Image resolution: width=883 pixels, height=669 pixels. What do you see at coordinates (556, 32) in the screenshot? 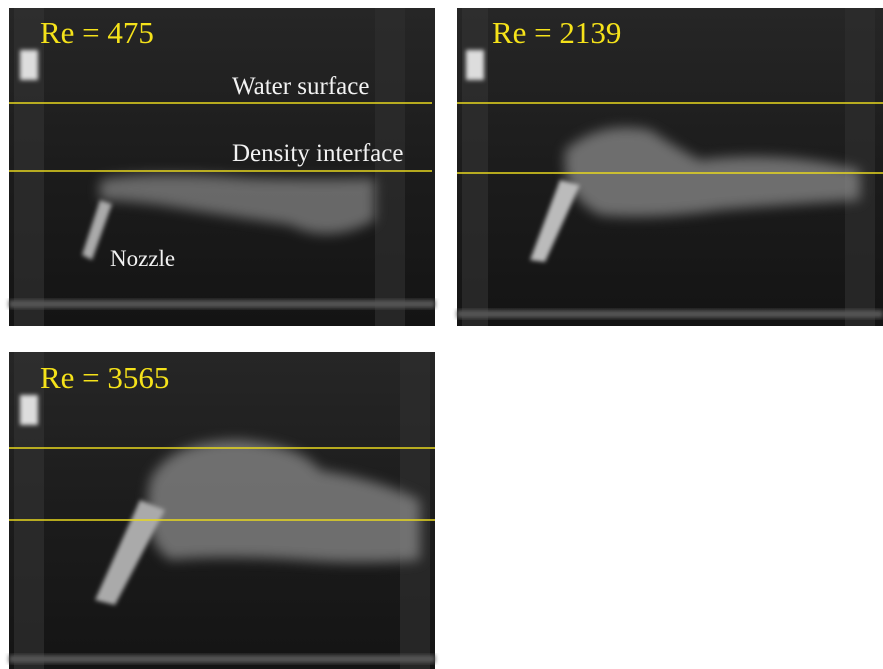
I see `panel-label: Re = 2139` at bounding box center [556, 32].